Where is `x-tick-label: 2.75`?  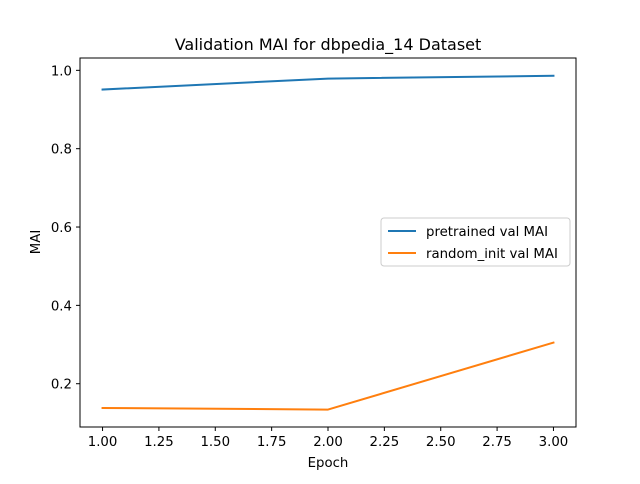 x-tick-label: 2.75 is located at coordinates (497, 442).